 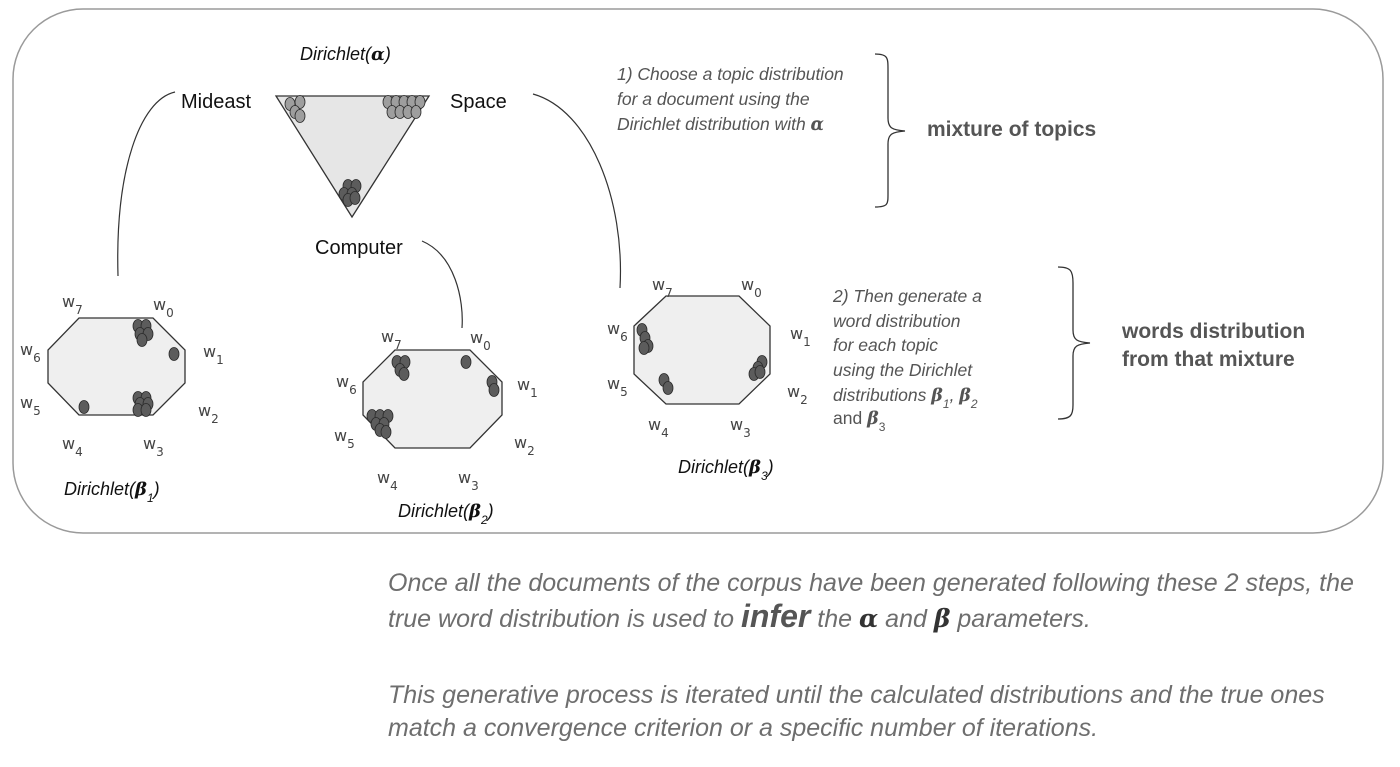 What do you see at coordinates (1074, 343) in the screenshot?
I see `step2-brace` at bounding box center [1074, 343].